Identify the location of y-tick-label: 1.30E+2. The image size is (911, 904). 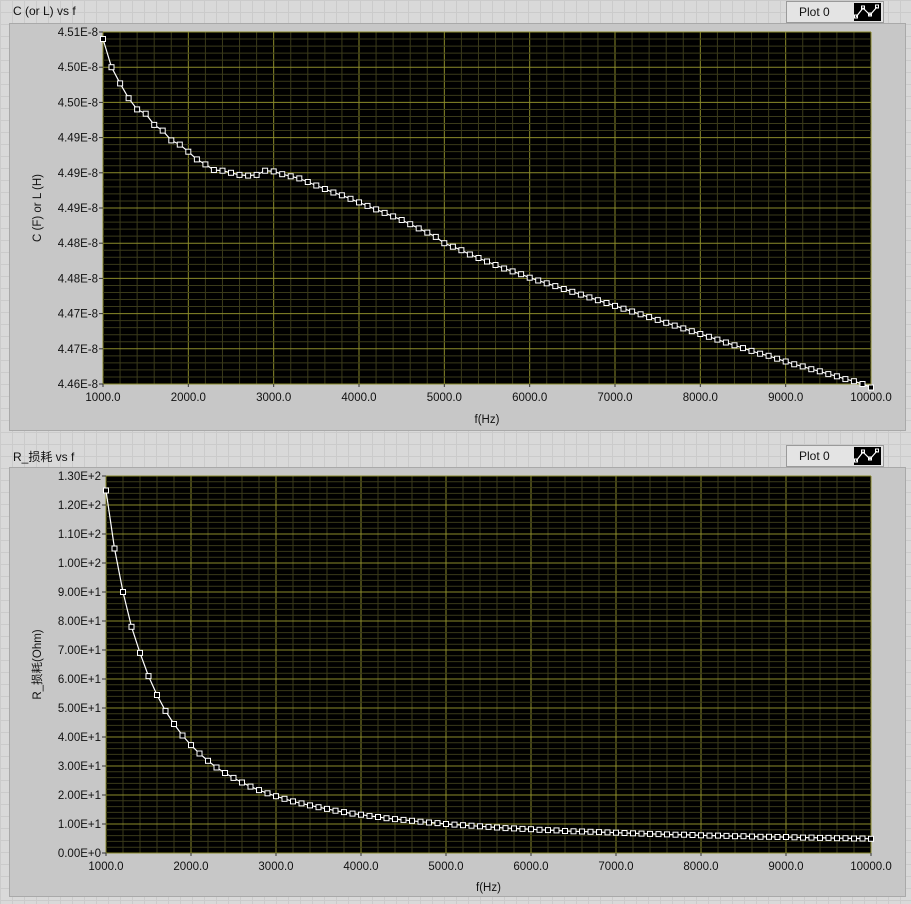
(79, 477).